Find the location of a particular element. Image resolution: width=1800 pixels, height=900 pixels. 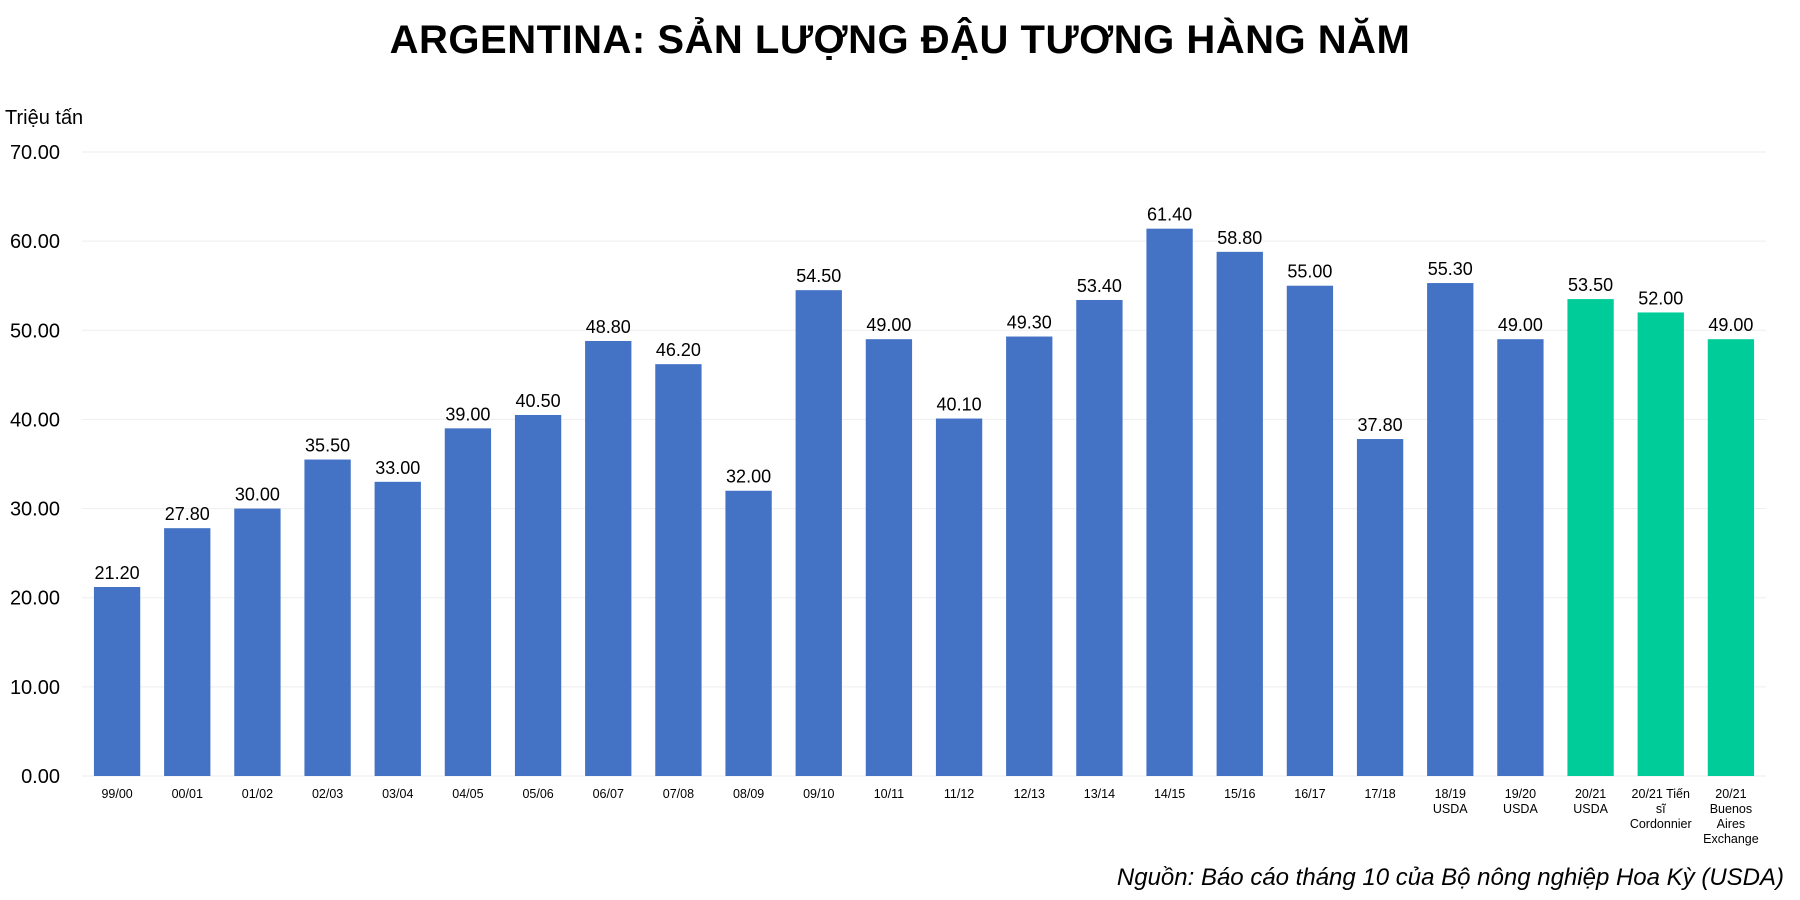

data-label: 52.00 is located at coordinates (1660, 298).